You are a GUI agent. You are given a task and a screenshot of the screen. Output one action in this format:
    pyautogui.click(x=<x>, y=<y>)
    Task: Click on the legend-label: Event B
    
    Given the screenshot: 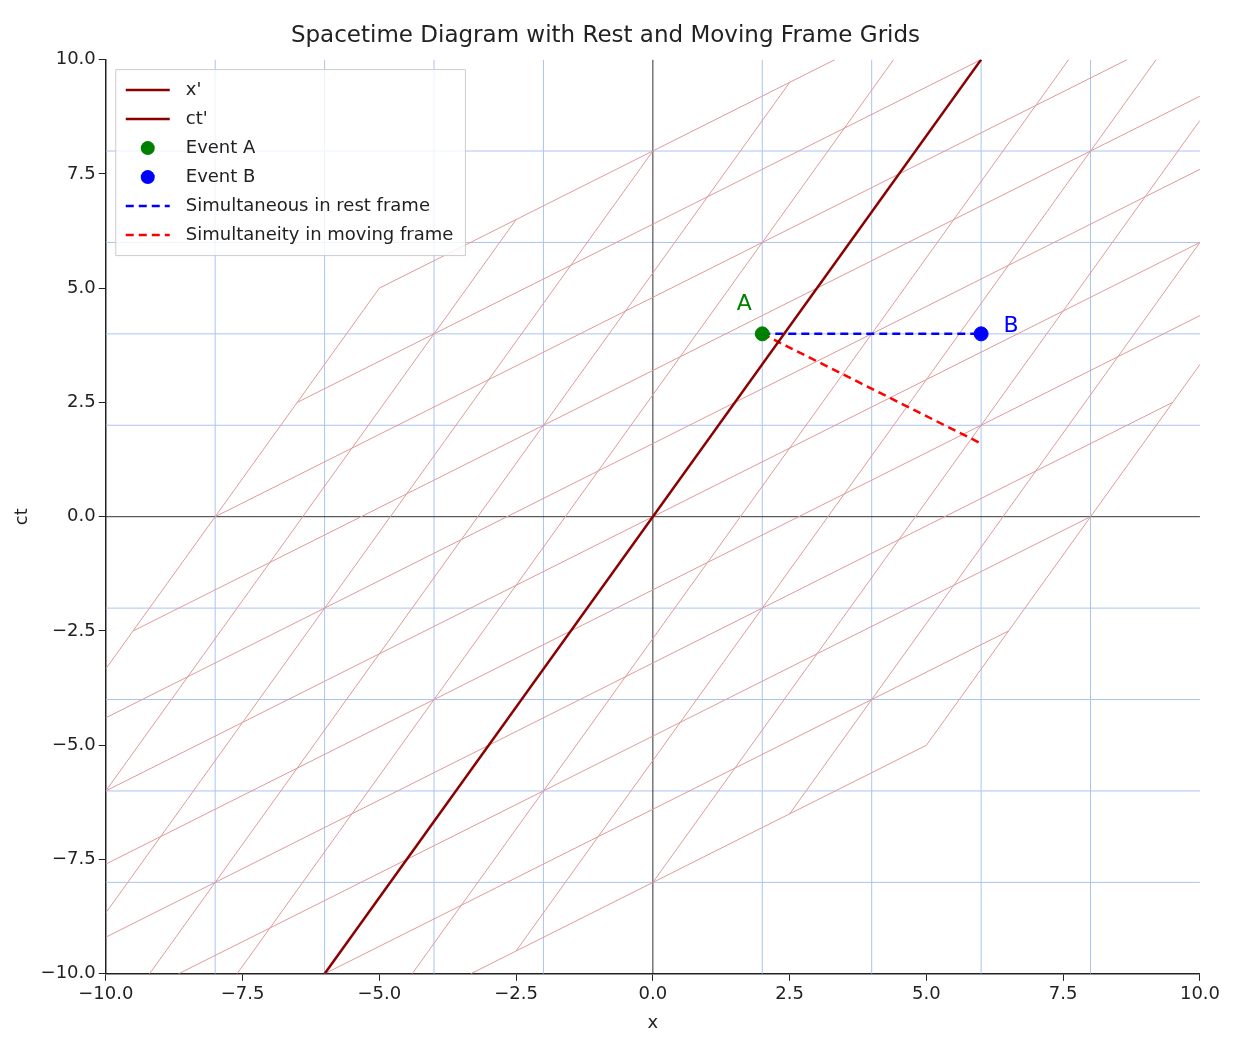 What is the action you would take?
    pyautogui.click(x=220, y=175)
    